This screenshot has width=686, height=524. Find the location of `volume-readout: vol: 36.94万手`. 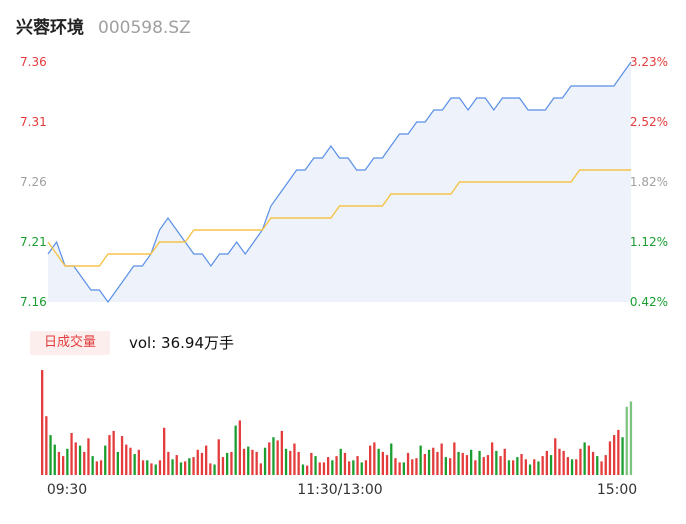

volume-readout: vol: 36.94万手 is located at coordinates (181, 343).